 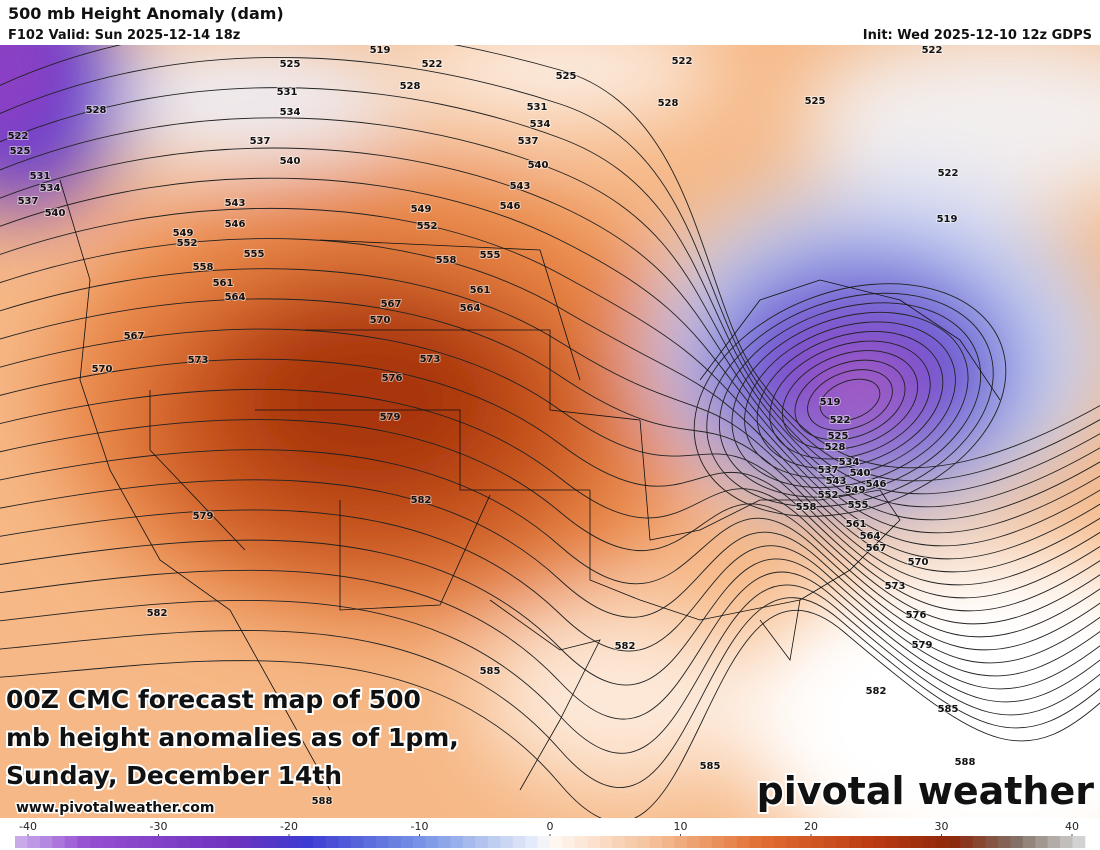 I want to click on colorbar-tick-label: -20, so click(x=289, y=826).